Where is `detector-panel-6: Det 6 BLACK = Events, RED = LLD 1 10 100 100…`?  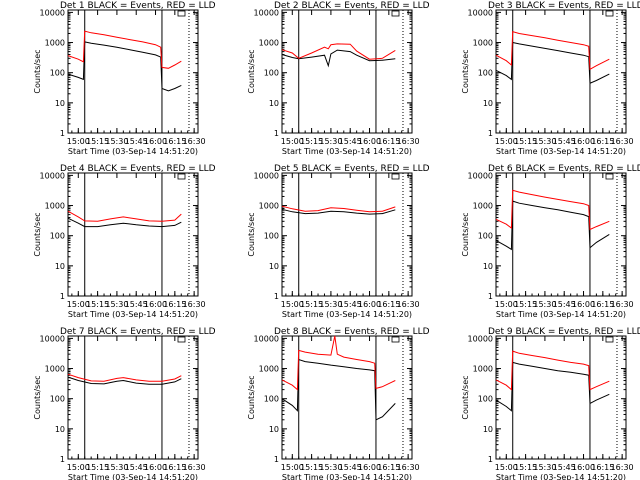 detector-panel-6: Det 6 BLACK = Events, RED = LLD 1 10 100 100… is located at coordinates (550, 241).